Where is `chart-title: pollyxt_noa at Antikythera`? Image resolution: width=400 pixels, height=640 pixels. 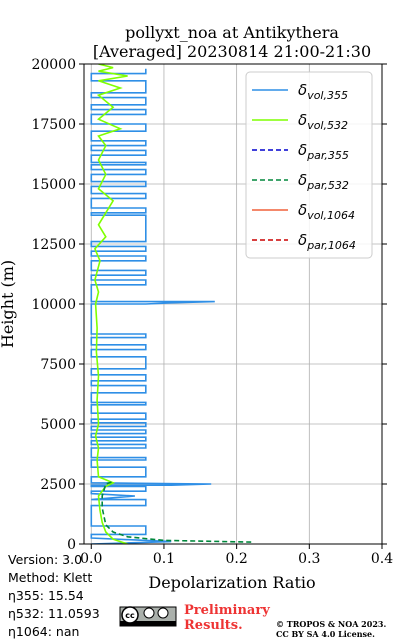
chart-title: pollyxt_noa at Antikythera is located at coordinates (232, 32).